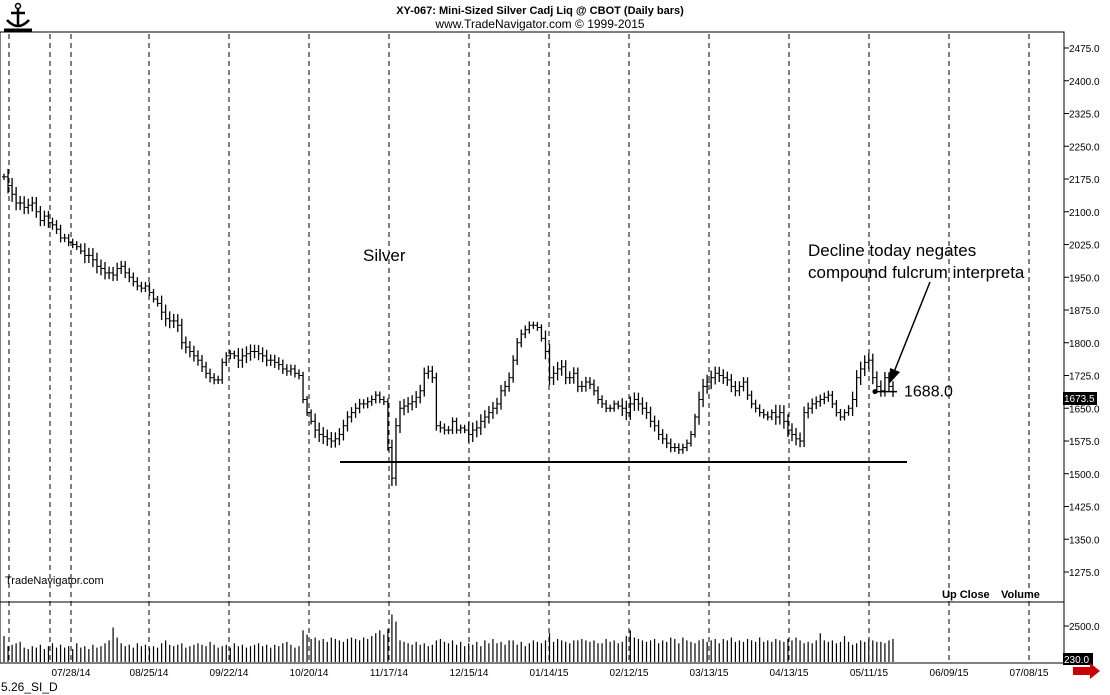 The height and width of the screenshot is (695, 1110). I want to click on y-tick-label: 1725.0, so click(1084, 377).